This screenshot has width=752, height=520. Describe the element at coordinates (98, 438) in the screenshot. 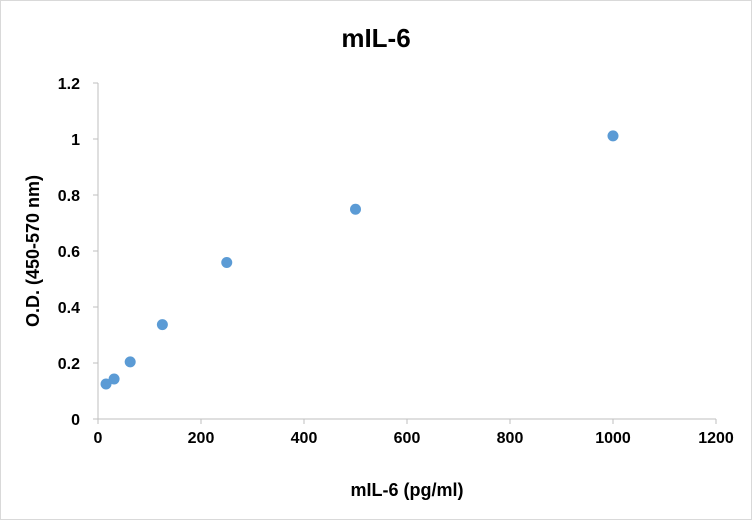

I see `x-tick-label: 0` at that location.